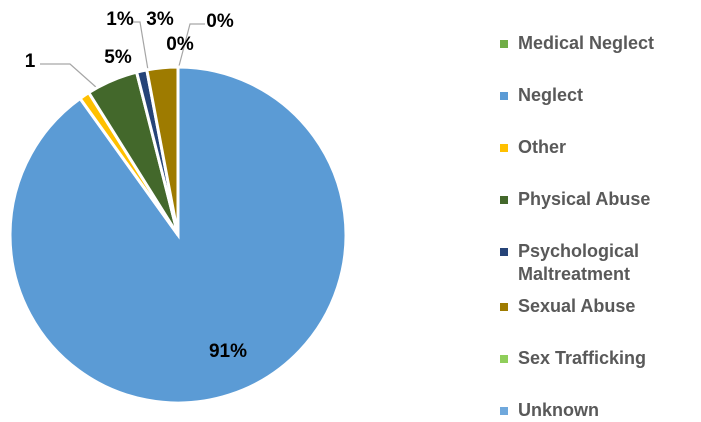 The image size is (701, 422). Describe the element at coordinates (579, 262) in the screenshot. I see `legend-label: Psychological Maltreatment` at that location.